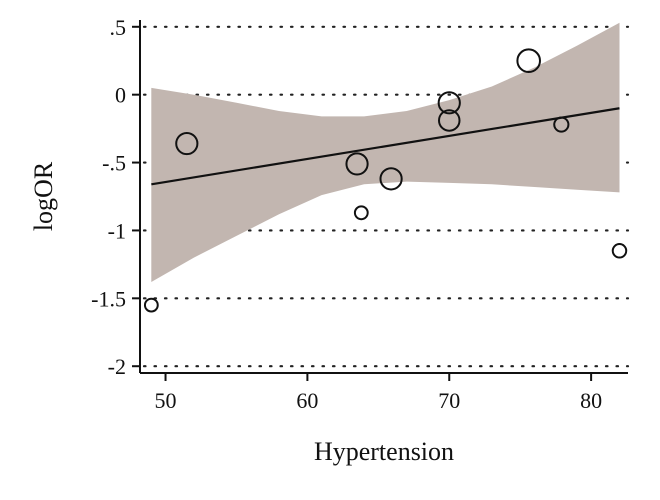 This screenshot has height=500, width=660. Describe the element at coordinates (43, 196) in the screenshot. I see `y-axis-title: logOR` at that location.